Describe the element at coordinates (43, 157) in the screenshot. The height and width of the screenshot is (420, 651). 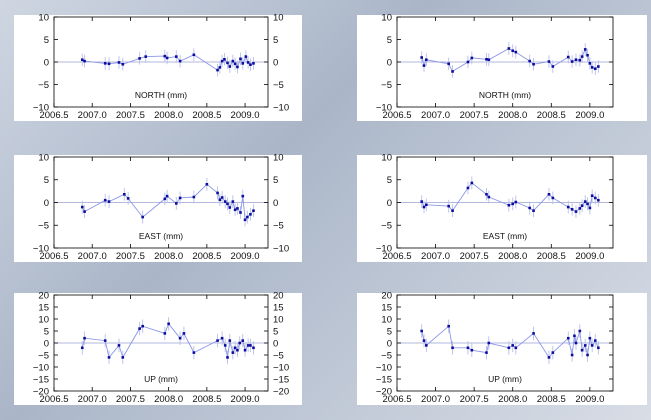
I see `y-tick-label-left: 10` at that location.